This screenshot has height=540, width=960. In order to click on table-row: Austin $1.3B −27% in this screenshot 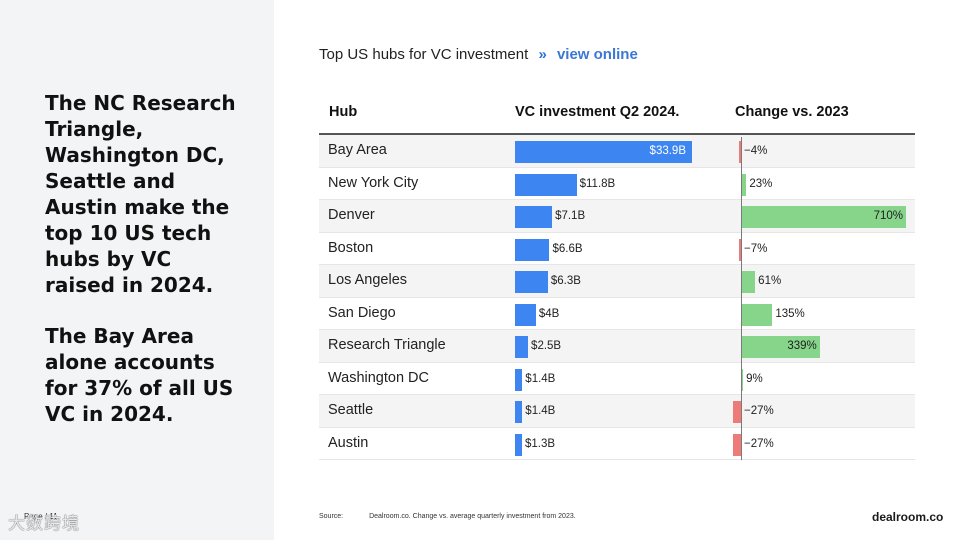, I will do `click(617, 444)`.